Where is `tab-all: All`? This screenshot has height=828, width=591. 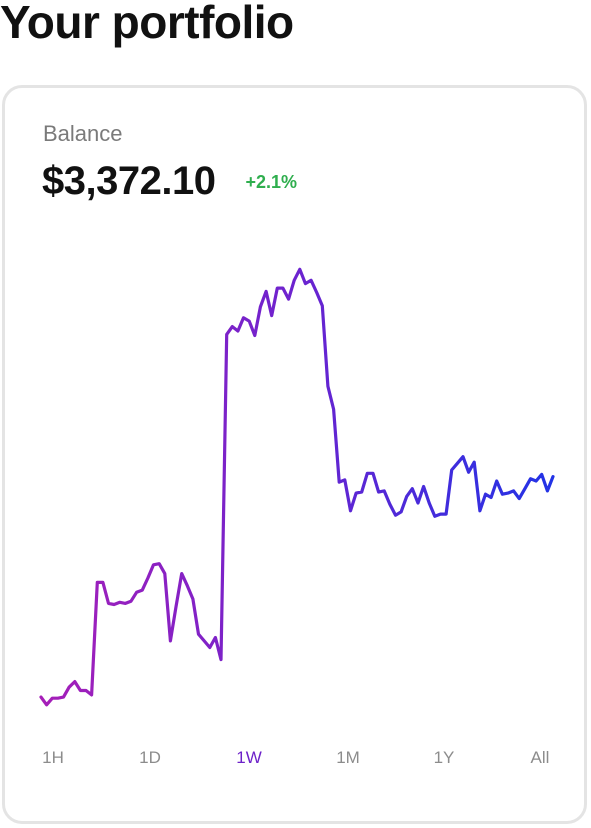
tab-all: All is located at coordinates (540, 757).